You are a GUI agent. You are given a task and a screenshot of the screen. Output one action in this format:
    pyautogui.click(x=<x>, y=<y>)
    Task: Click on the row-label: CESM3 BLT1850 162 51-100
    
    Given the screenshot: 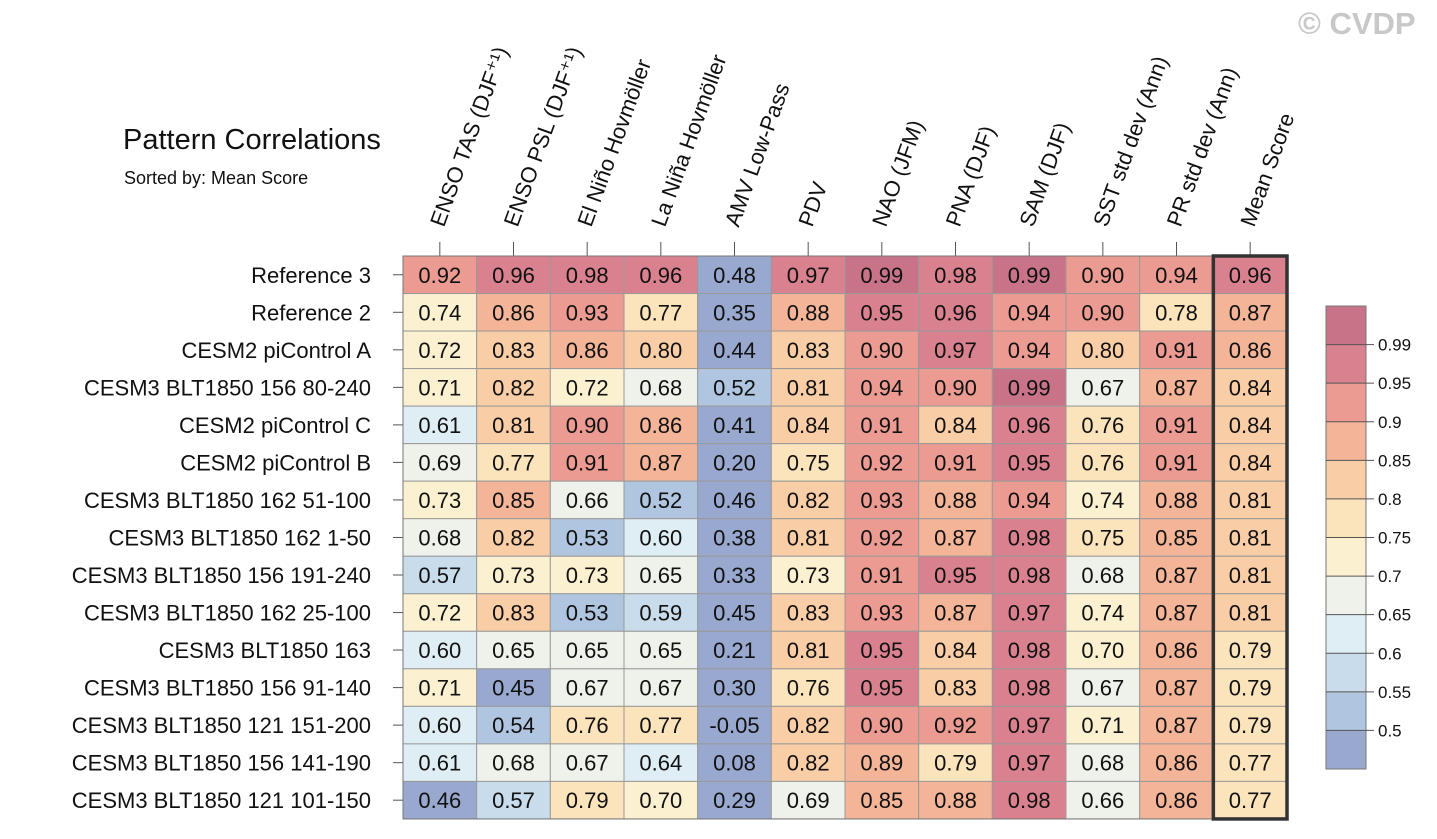 What is the action you would take?
    pyautogui.click(x=227, y=500)
    